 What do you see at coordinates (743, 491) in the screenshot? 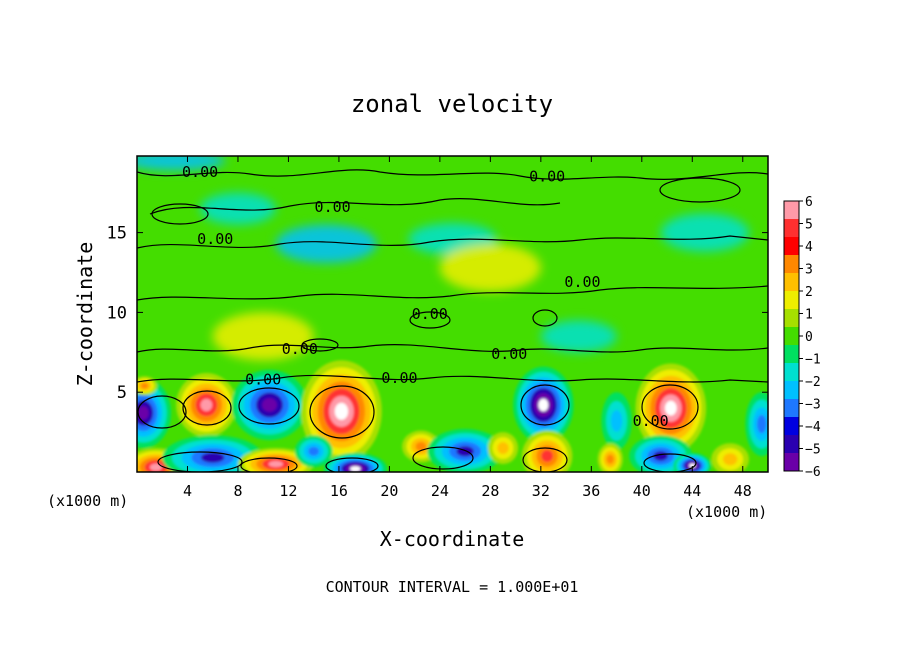
I see `x-tick-label: 48` at bounding box center [743, 491].